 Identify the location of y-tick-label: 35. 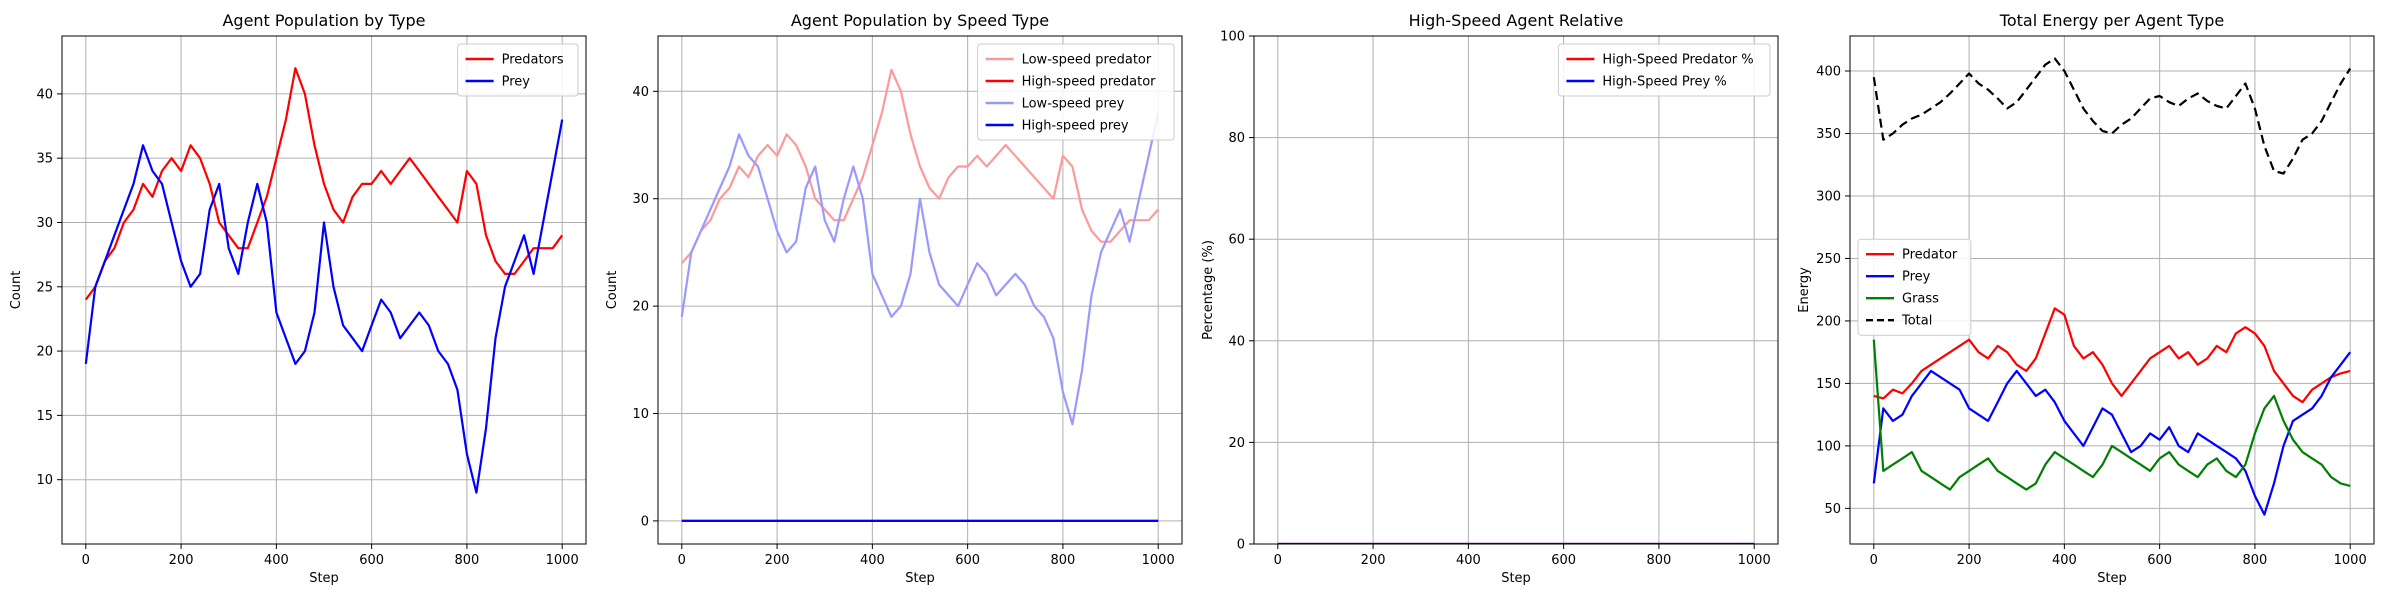
(44, 159).